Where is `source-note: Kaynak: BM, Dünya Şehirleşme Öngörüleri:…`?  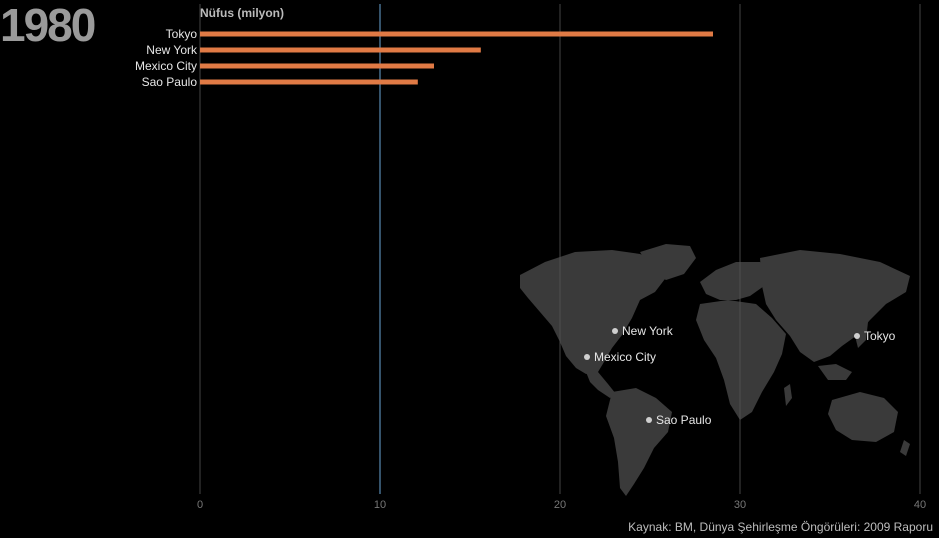
source-note: Kaynak: BM, Dünya Şehirleşme Öngörüleri:… is located at coordinates (780, 527).